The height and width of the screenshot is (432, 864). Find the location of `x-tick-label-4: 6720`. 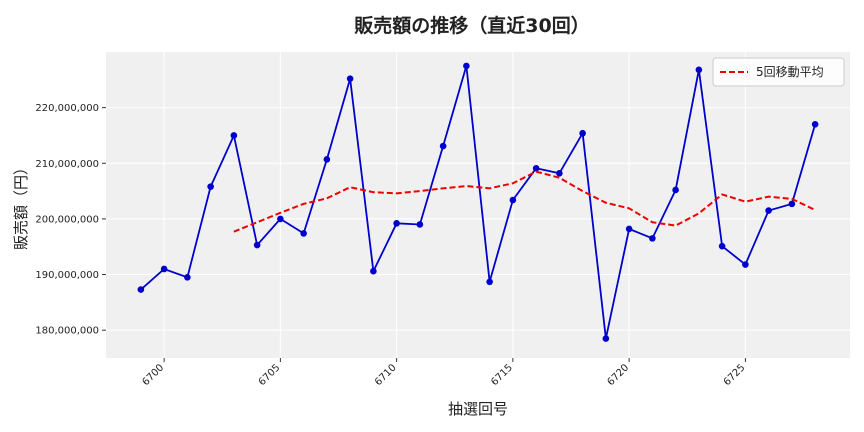

x-tick-label-4: 6720 is located at coordinates (618, 375).